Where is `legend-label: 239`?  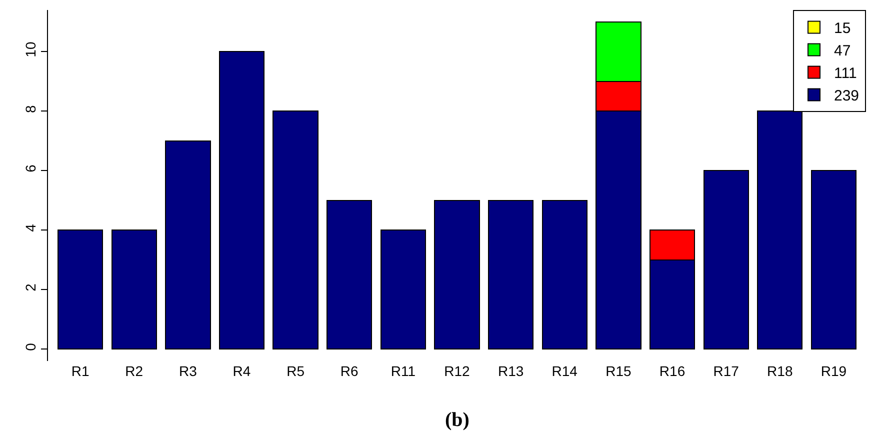
legend-label: 239 is located at coordinates (847, 96).